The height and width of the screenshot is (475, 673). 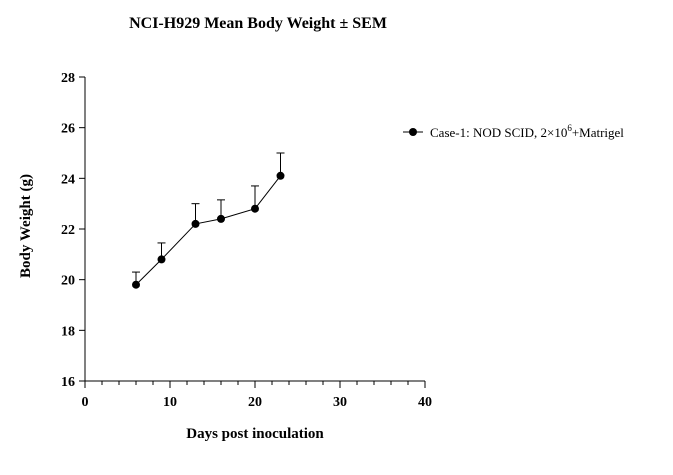 I want to click on x-tick-label: 40, so click(x=425, y=402).